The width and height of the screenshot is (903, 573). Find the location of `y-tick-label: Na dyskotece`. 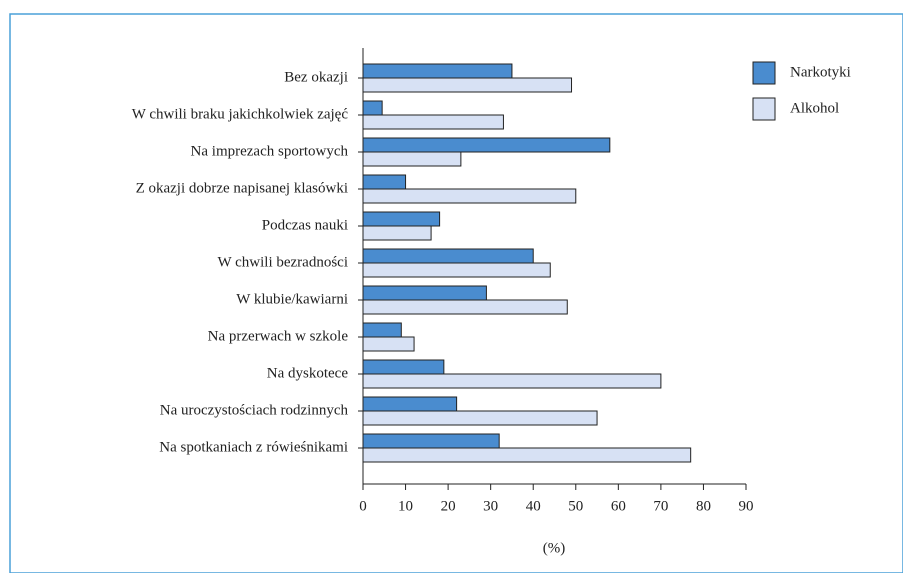

y-tick-label: Na dyskotece is located at coordinates (308, 373).